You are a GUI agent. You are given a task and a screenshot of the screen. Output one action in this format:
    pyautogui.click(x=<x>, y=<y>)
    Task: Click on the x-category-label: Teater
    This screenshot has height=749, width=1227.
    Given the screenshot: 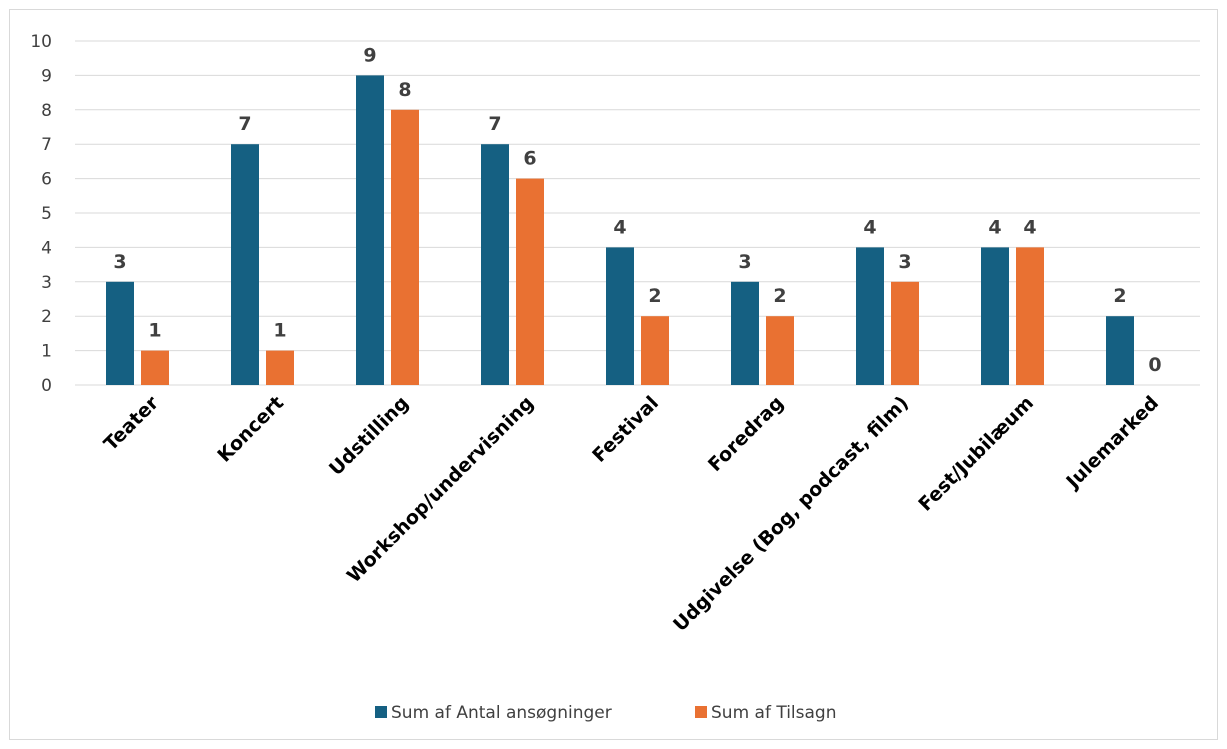 What is the action you would take?
    pyautogui.click(x=132, y=424)
    